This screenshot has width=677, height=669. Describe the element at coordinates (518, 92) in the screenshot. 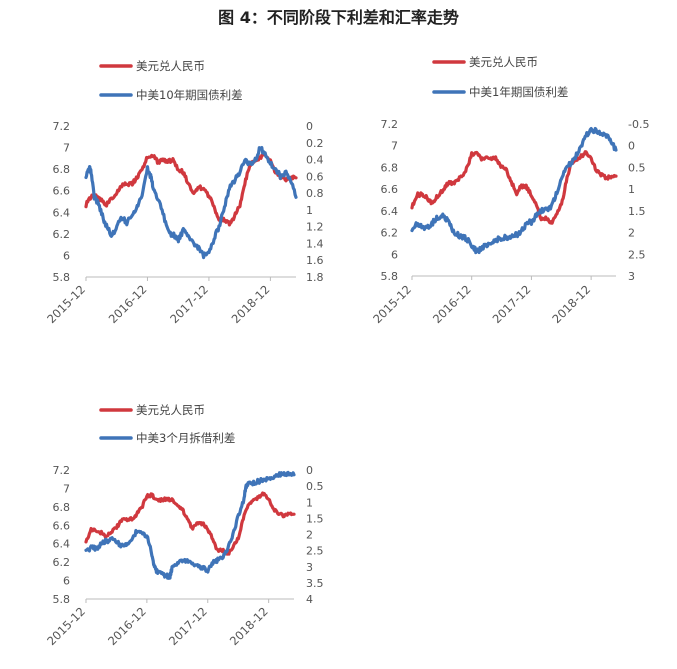

I see `legend-label: 中美1年期国债利差` at that location.